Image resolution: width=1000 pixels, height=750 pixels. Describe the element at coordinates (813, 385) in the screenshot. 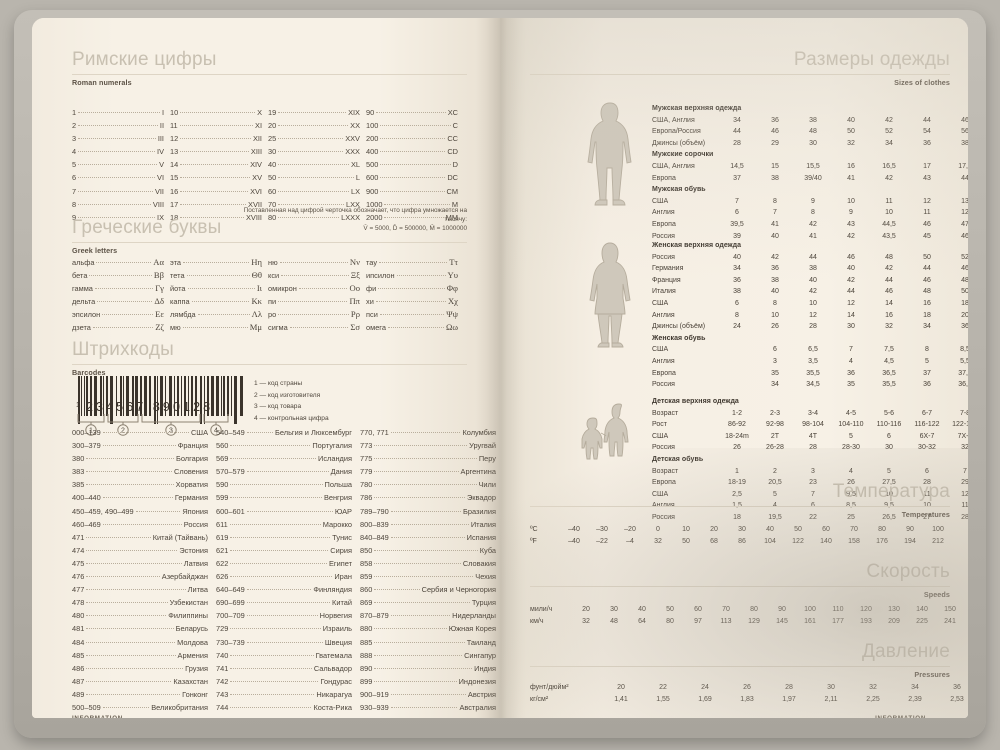

I see `table-cell: 34,5` at that location.